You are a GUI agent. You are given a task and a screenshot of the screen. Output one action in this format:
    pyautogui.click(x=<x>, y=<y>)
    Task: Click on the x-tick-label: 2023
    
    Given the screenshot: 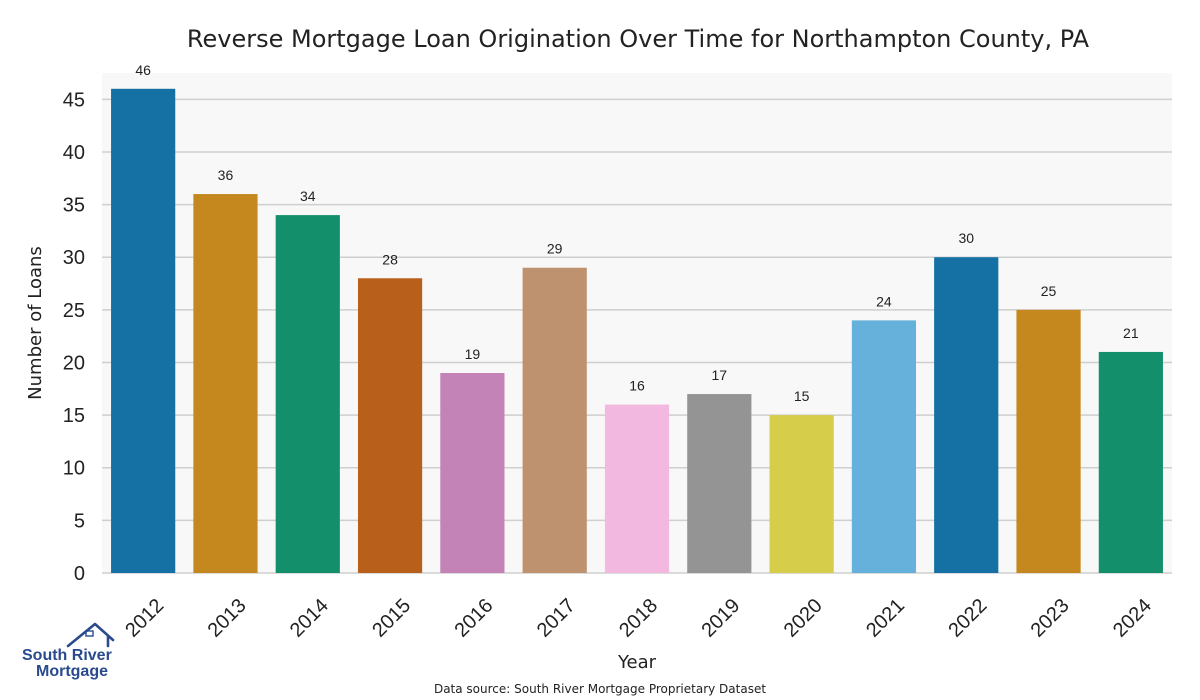 What is the action you would take?
    pyautogui.click(x=1050, y=618)
    